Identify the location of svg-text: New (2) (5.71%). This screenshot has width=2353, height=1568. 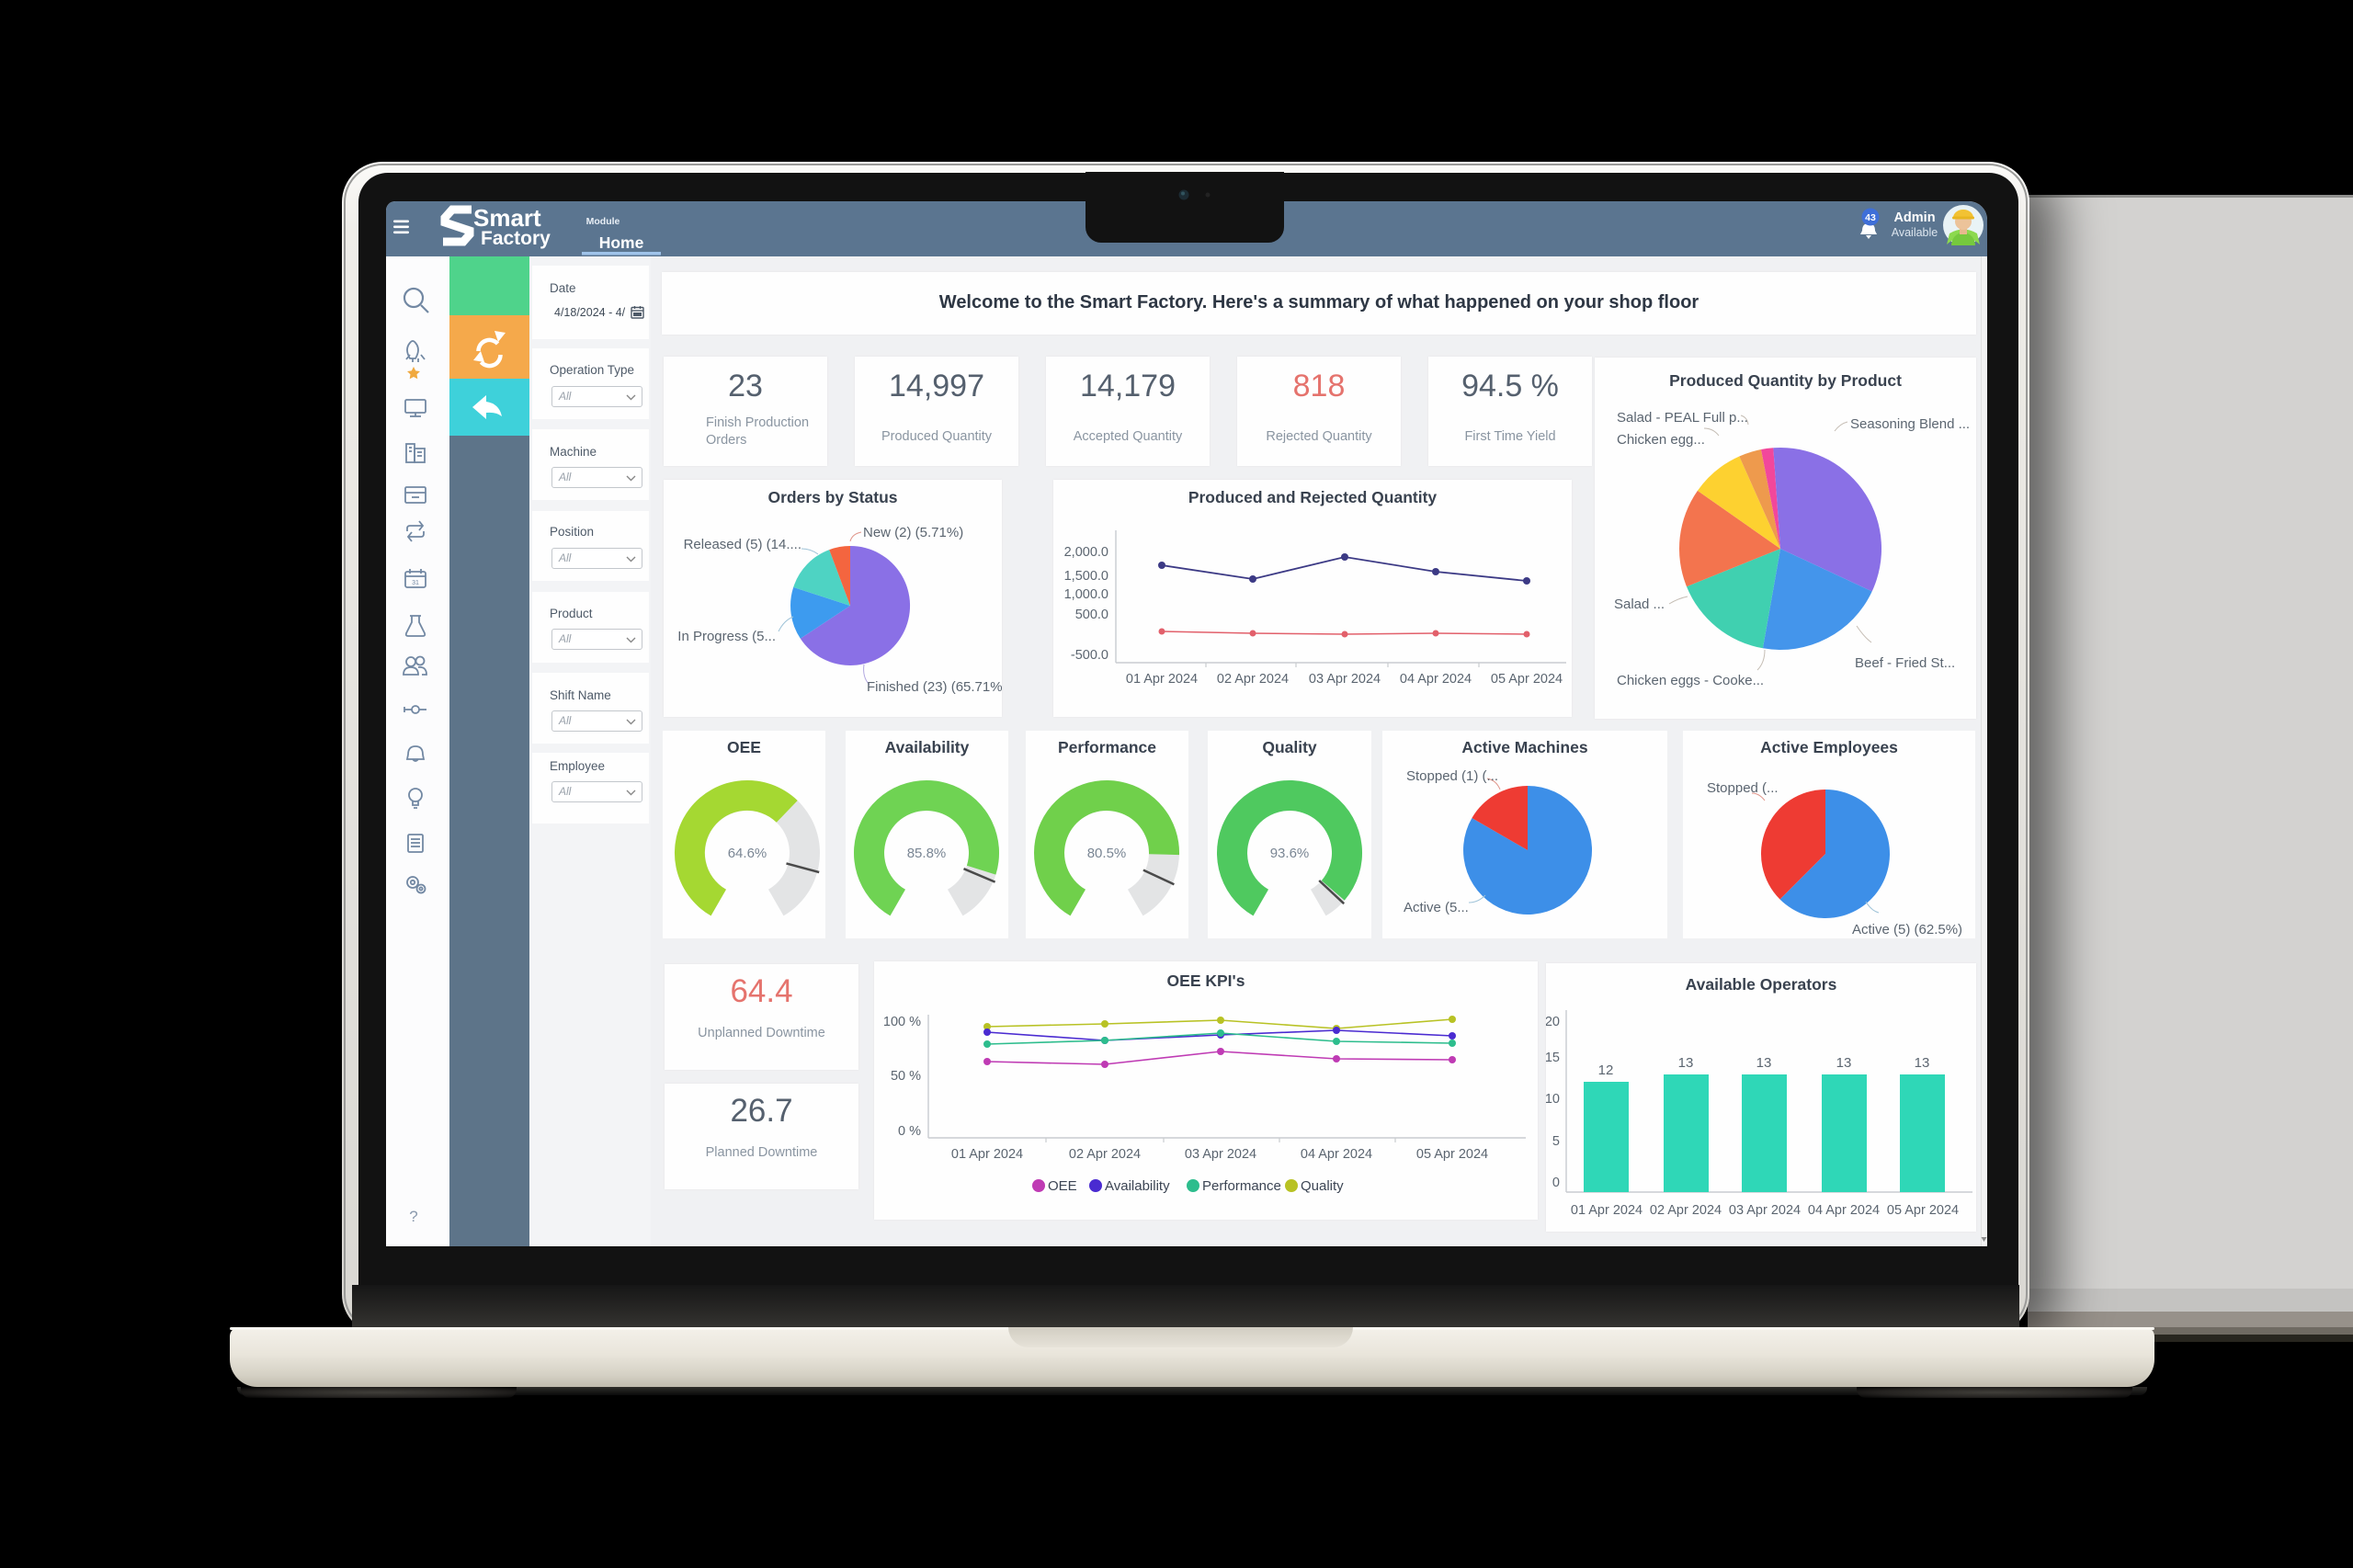
(913, 532).